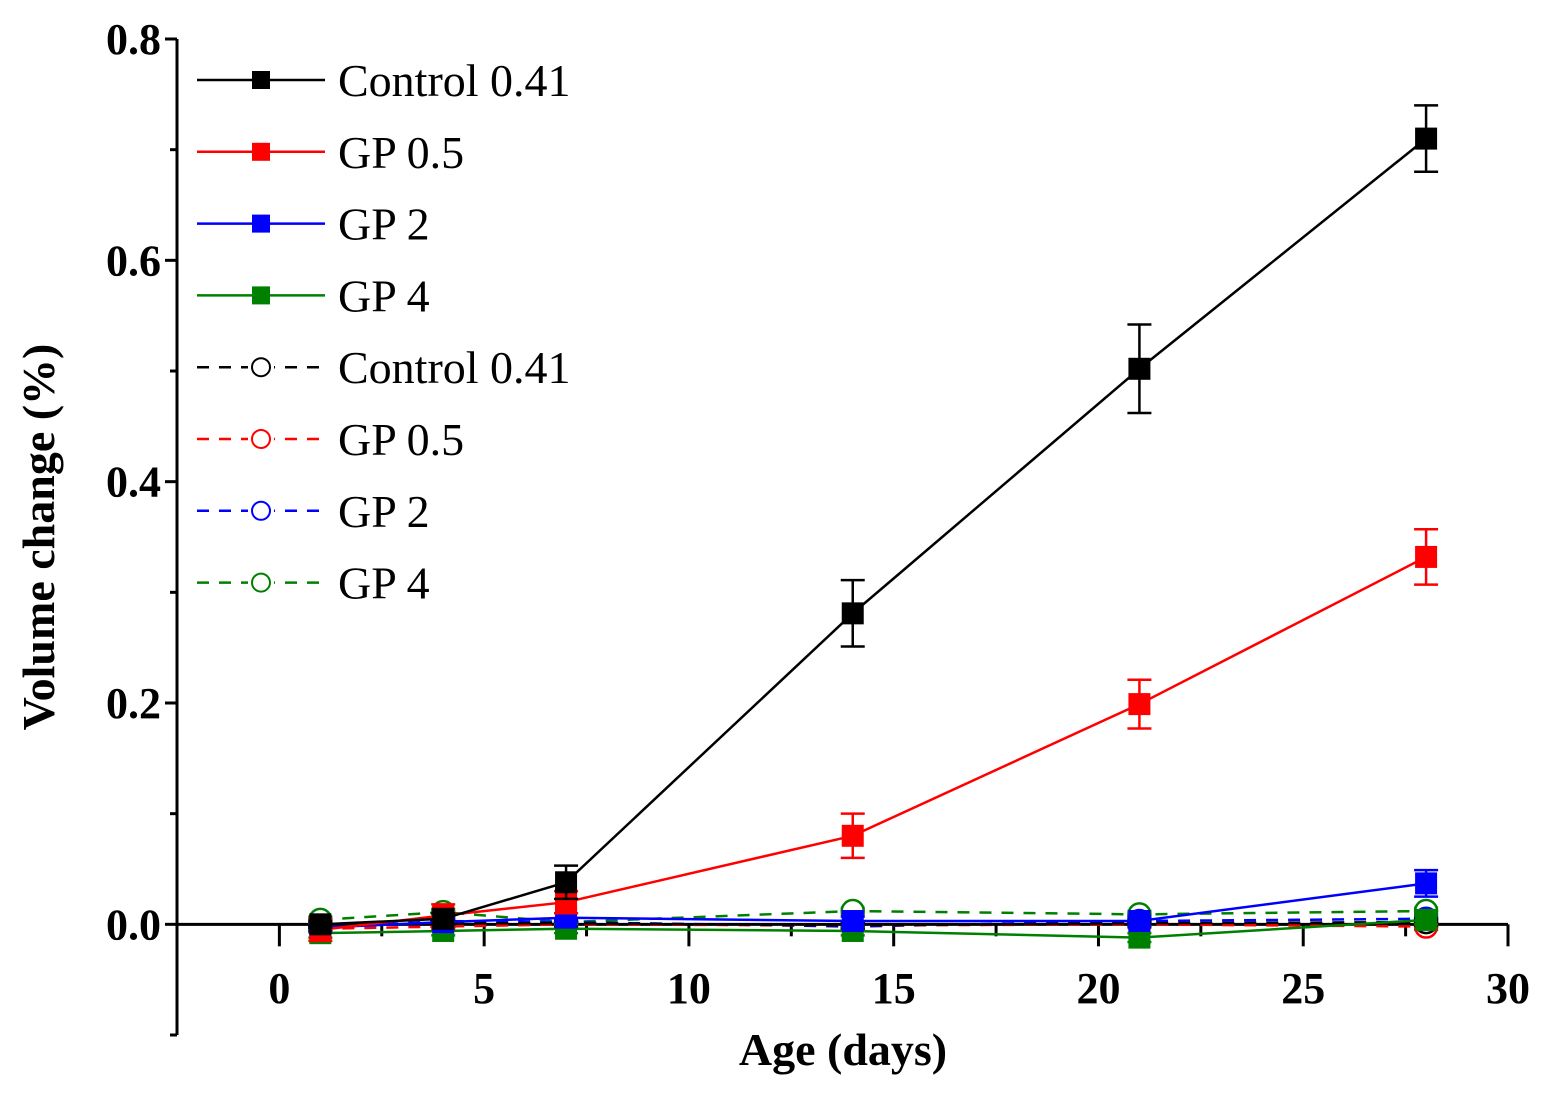  Describe the element at coordinates (279, 988) in the screenshot. I see `x-tick-label: 0` at that location.